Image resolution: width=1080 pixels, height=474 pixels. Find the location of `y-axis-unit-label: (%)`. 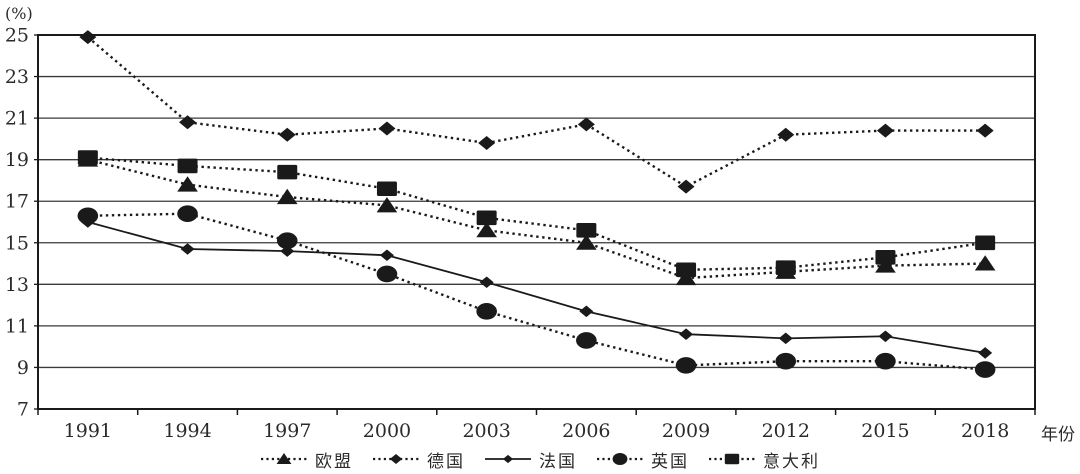

y-axis-unit-label: (%) is located at coordinates (19, 13).